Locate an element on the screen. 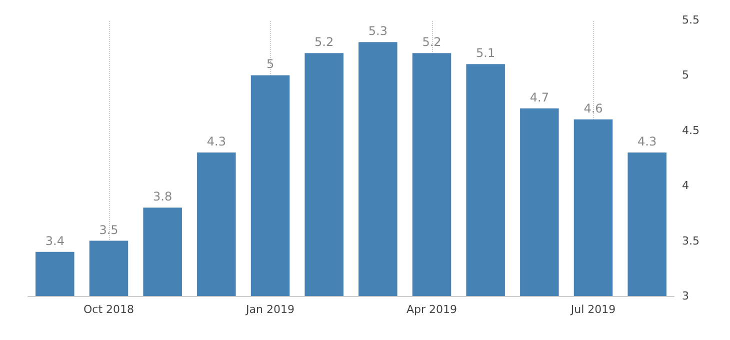  y-tick-label: 4 is located at coordinates (685, 185).